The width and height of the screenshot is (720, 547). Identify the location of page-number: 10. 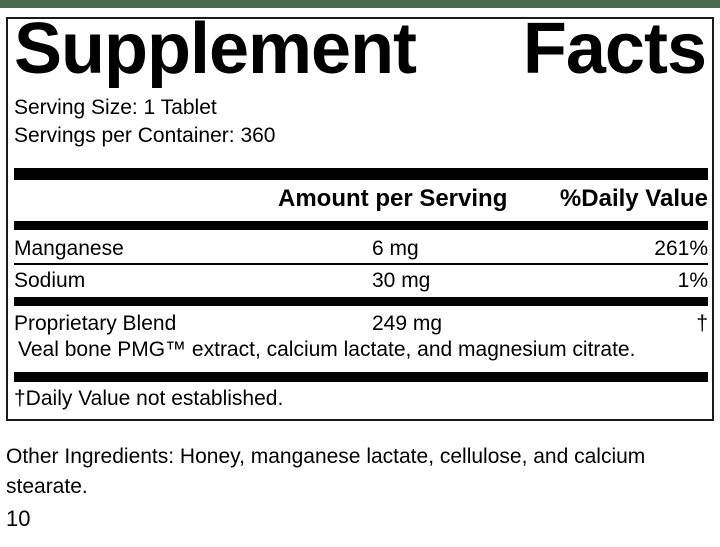
(18, 518).